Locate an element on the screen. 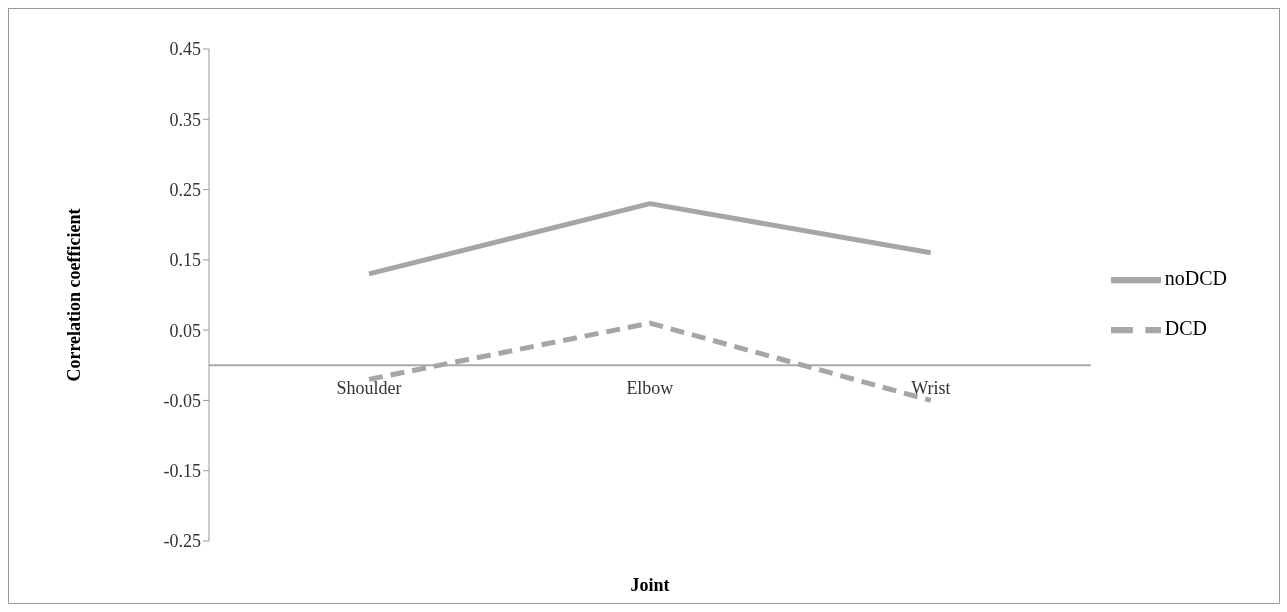  x-axis-title: Joint is located at coordinates (650, 585).